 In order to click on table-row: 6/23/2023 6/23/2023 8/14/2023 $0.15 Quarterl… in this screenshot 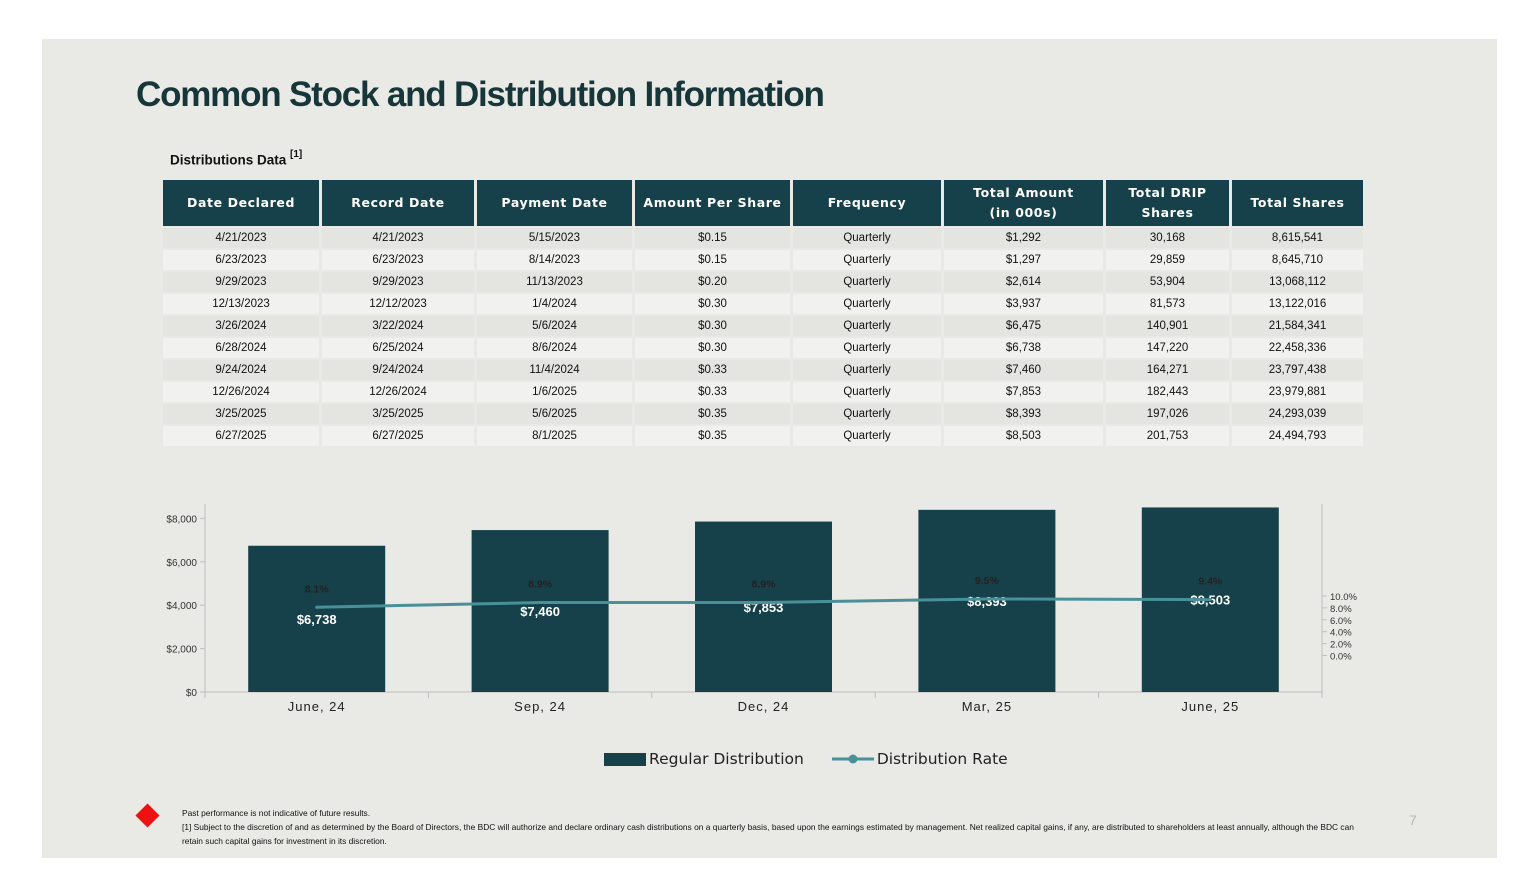, I will do `click(763, 260)`.